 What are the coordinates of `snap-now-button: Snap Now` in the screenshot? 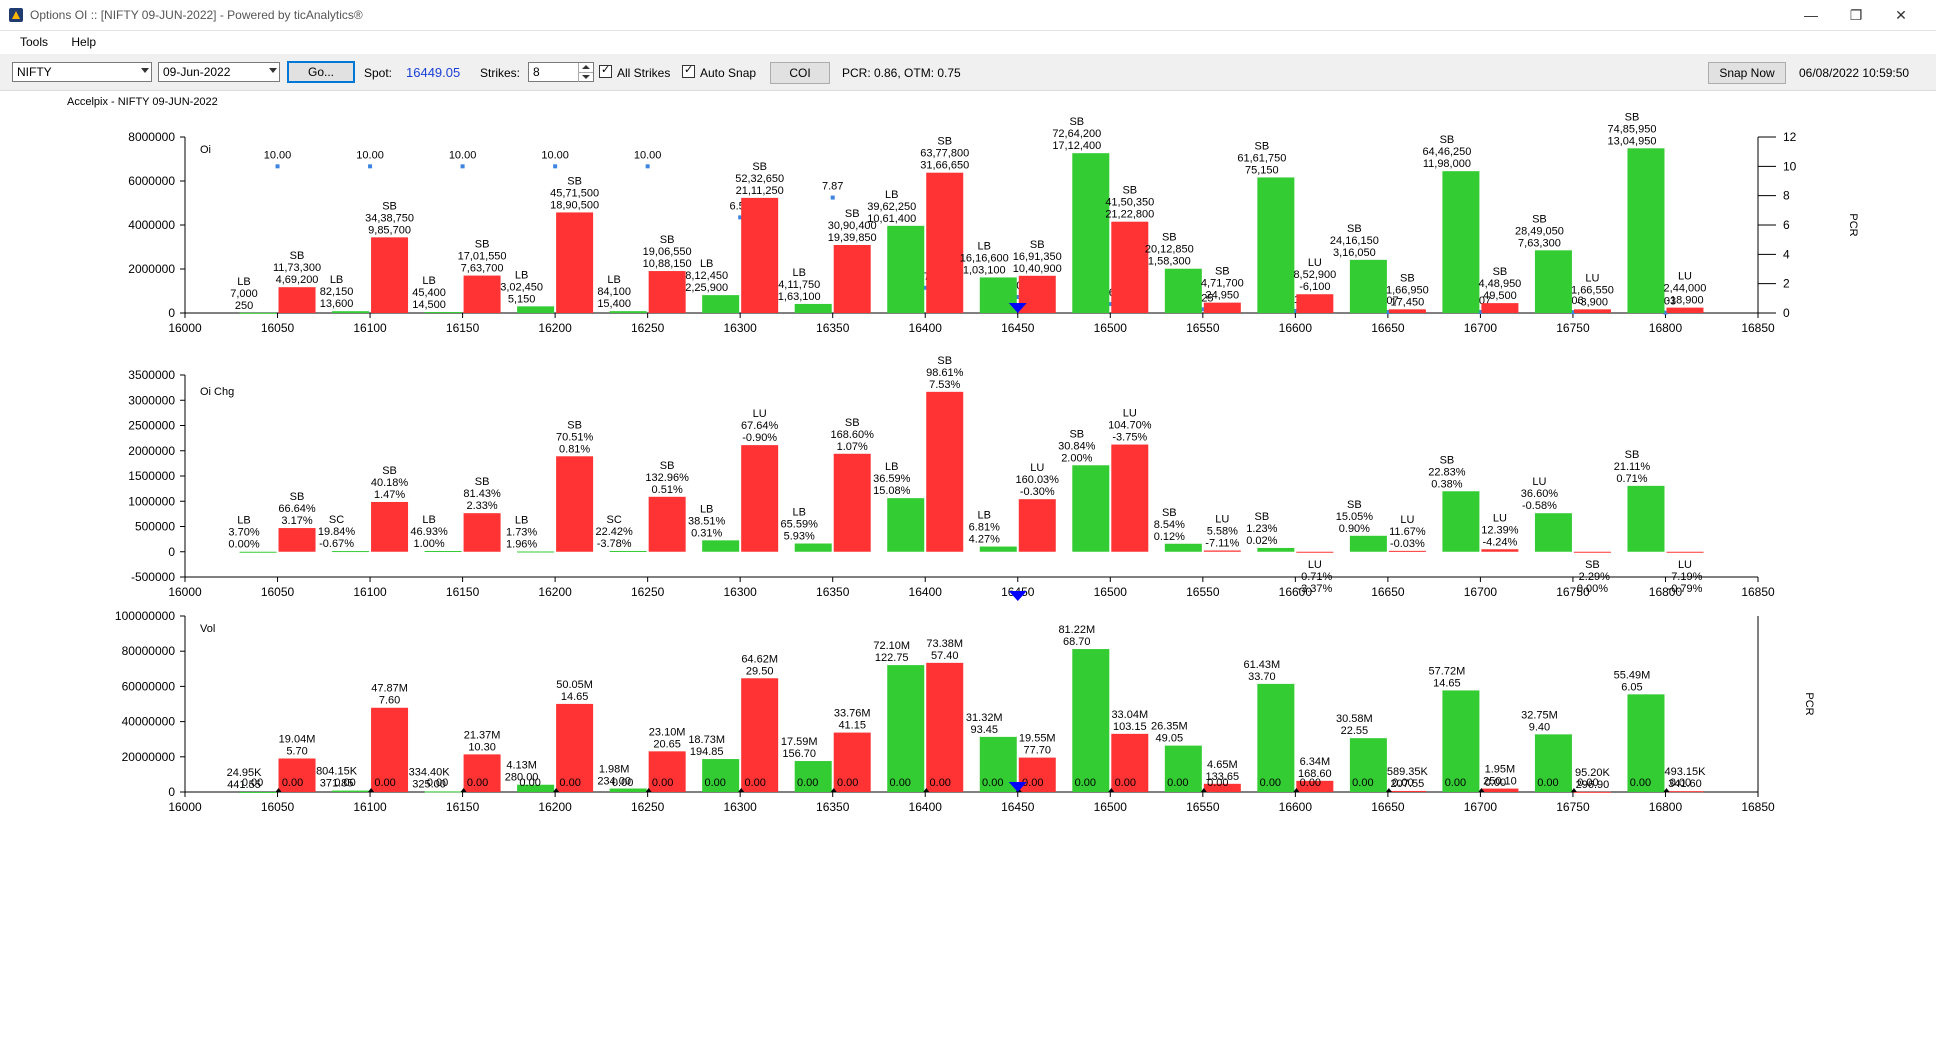 It's located at (1747, 73).